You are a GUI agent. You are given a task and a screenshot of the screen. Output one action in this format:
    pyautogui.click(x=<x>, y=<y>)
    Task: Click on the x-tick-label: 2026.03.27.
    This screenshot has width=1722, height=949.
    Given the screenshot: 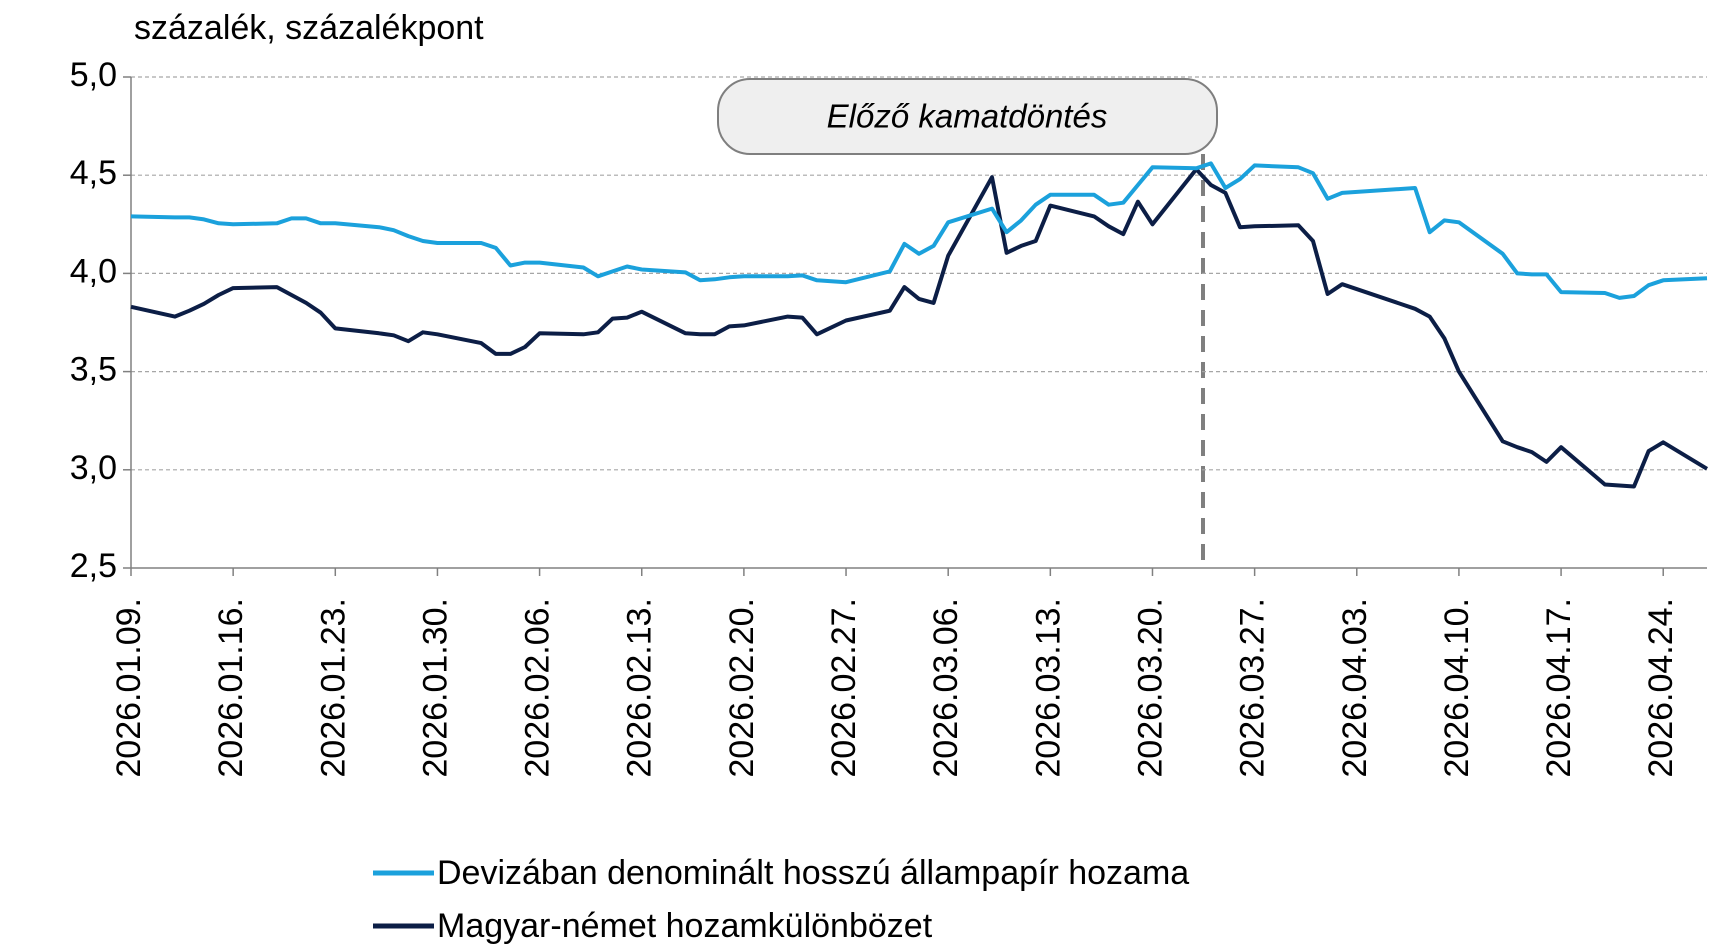 What is the action you would take?
    pyautogui.click(x=1253, y=688)
    